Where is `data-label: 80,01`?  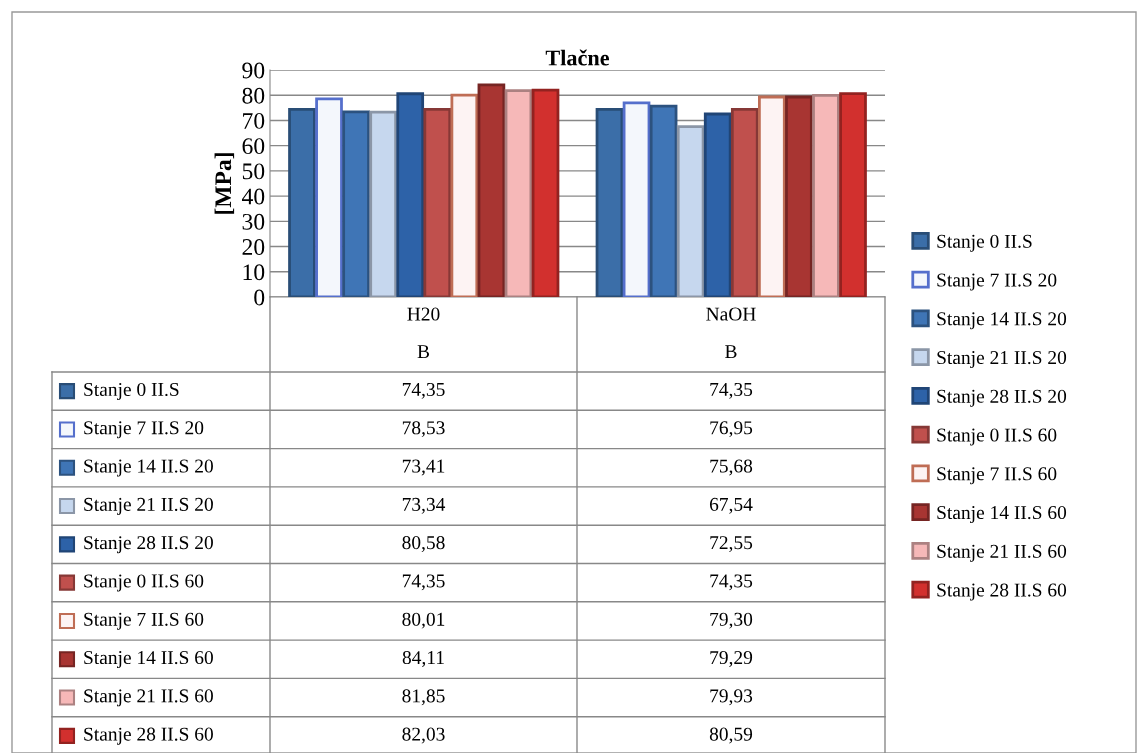 data-label: 80,01 is located at coordinates (423, 620).